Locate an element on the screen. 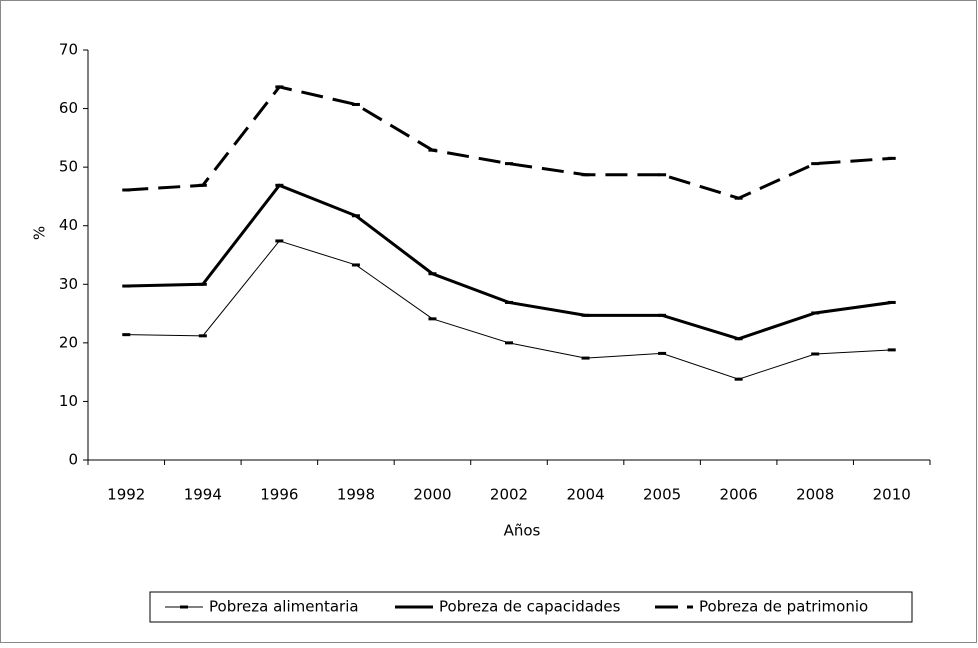  y-axis-label: % is located at coordinates (40, 233).